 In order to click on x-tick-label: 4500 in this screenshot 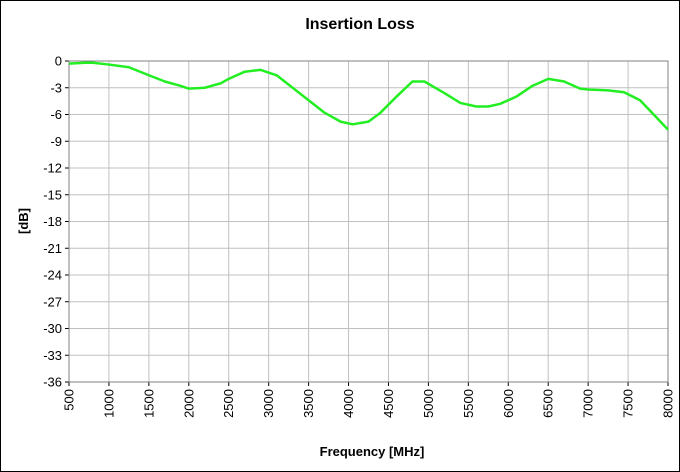, I will do `click(388, 403)`.